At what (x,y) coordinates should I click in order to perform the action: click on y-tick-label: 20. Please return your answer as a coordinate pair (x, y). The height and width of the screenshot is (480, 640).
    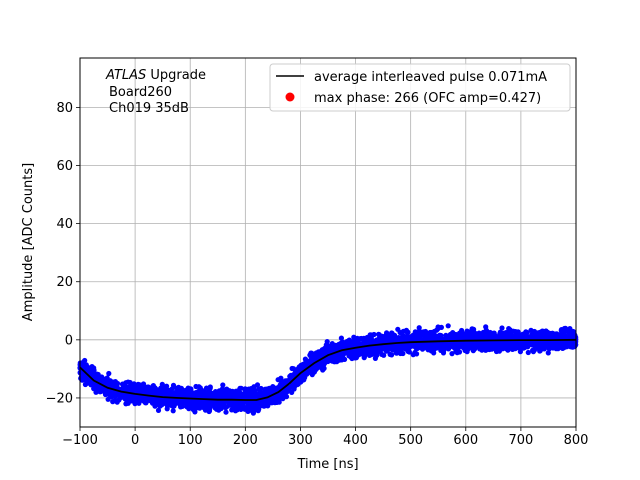
    Looking at the image, I should click on (64, 282).